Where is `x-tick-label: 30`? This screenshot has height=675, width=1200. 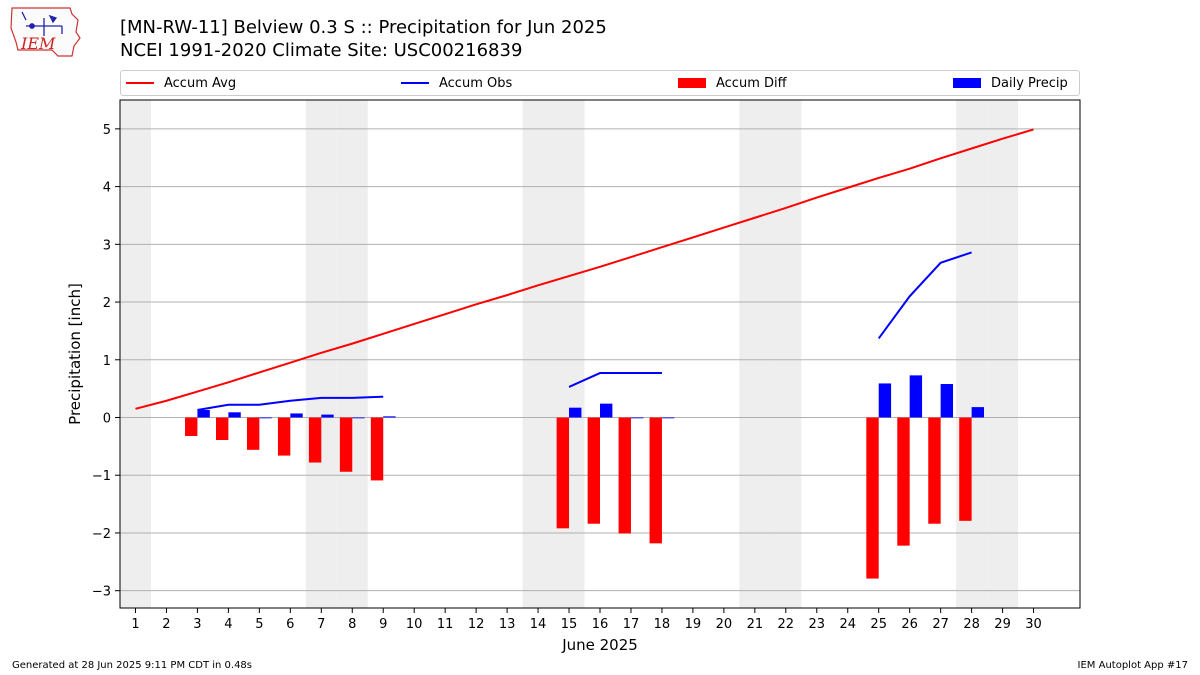
x-tick-label: 30 is located at coordinates (1033, 624).